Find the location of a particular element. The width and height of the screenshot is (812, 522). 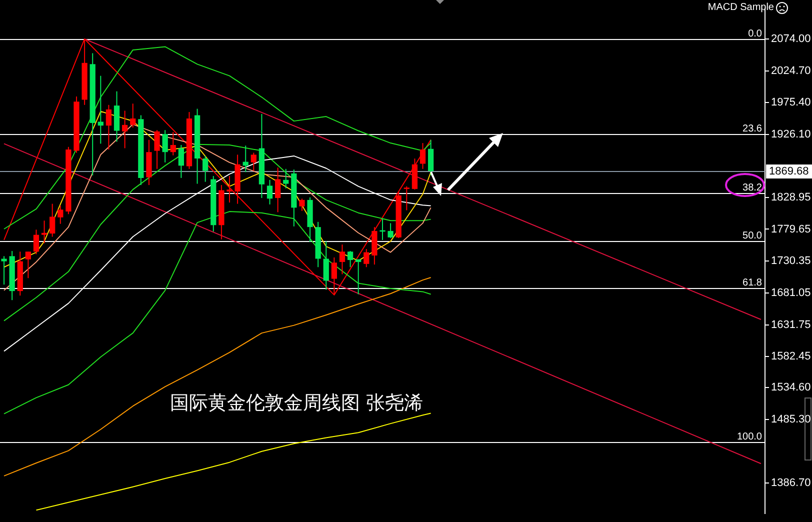

ref-line-label: 1869.68 is located at coordinates (789, 172).